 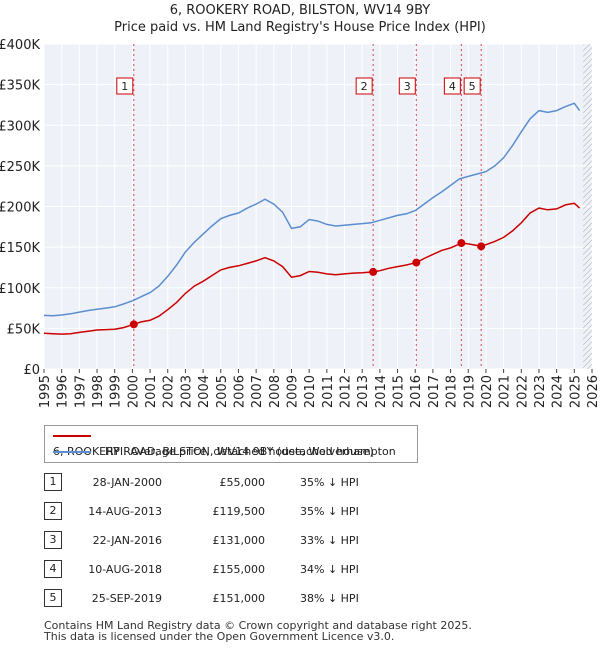 I want to click on y-tick-label: £200K, so click(x=20, y=208).